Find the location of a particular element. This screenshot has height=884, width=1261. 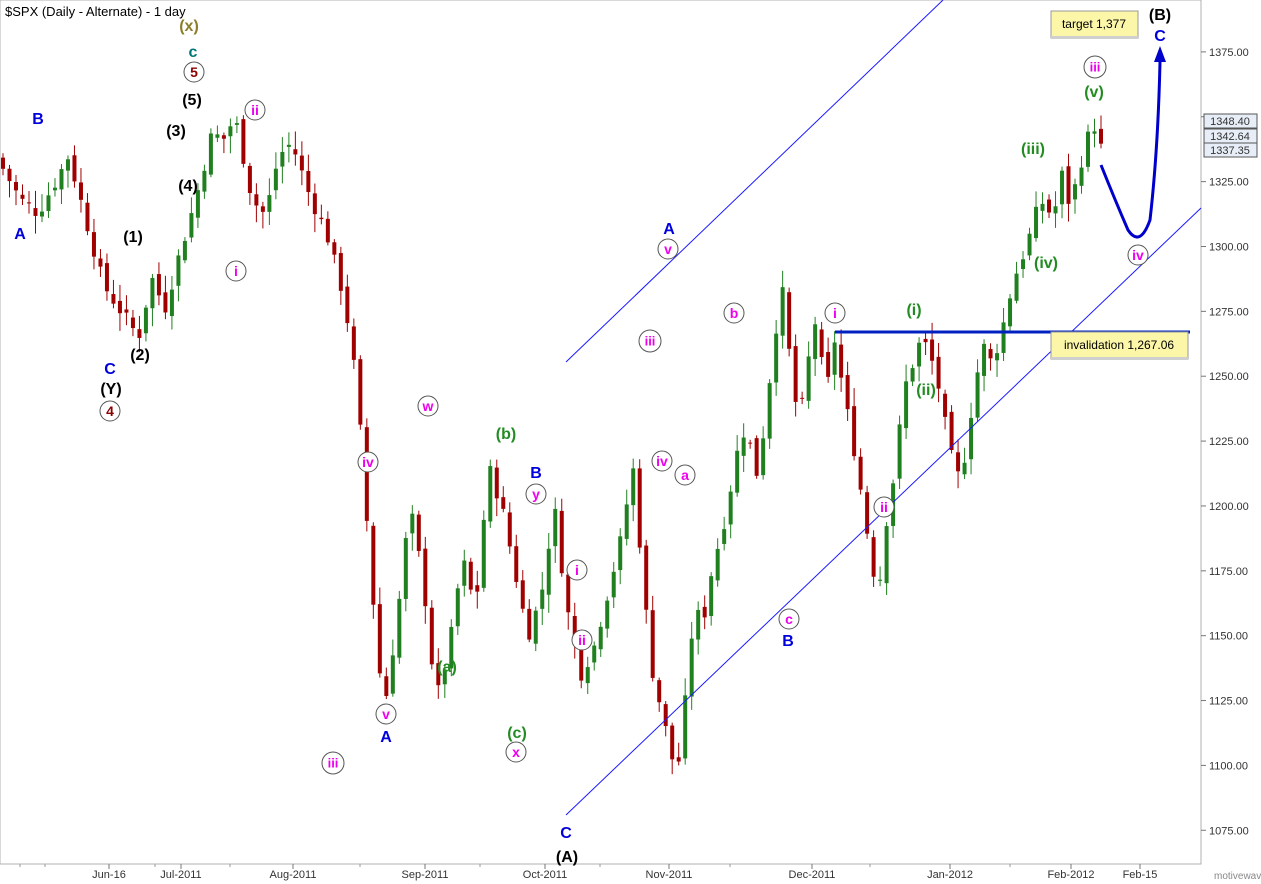

wave-label: (iv) is located at coordinates (1046, 263).